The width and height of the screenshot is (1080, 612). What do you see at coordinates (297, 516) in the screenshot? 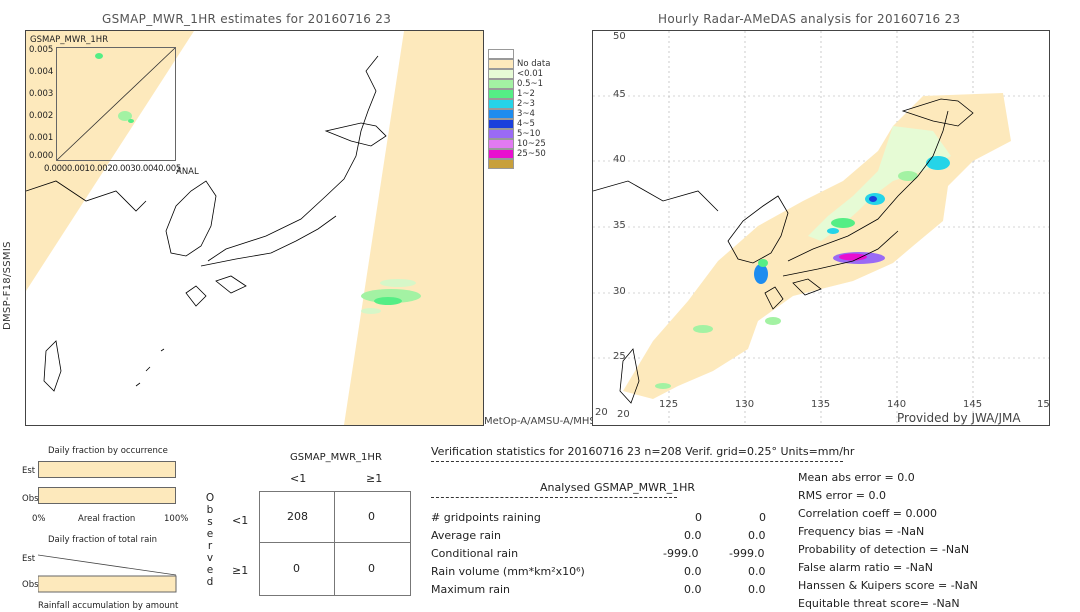
I see `contingency-cell: 208` at bounding box center [297, 516].